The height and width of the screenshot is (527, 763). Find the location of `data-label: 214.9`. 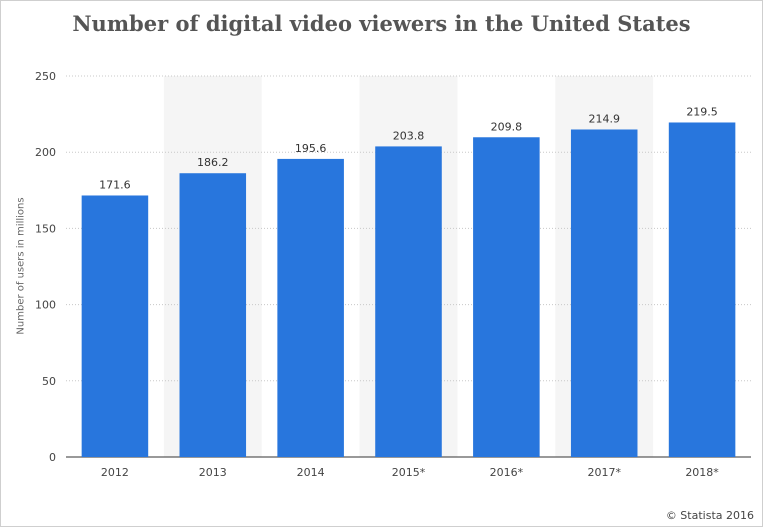

data-label: 214.9 is located at coordinates (604, 118).